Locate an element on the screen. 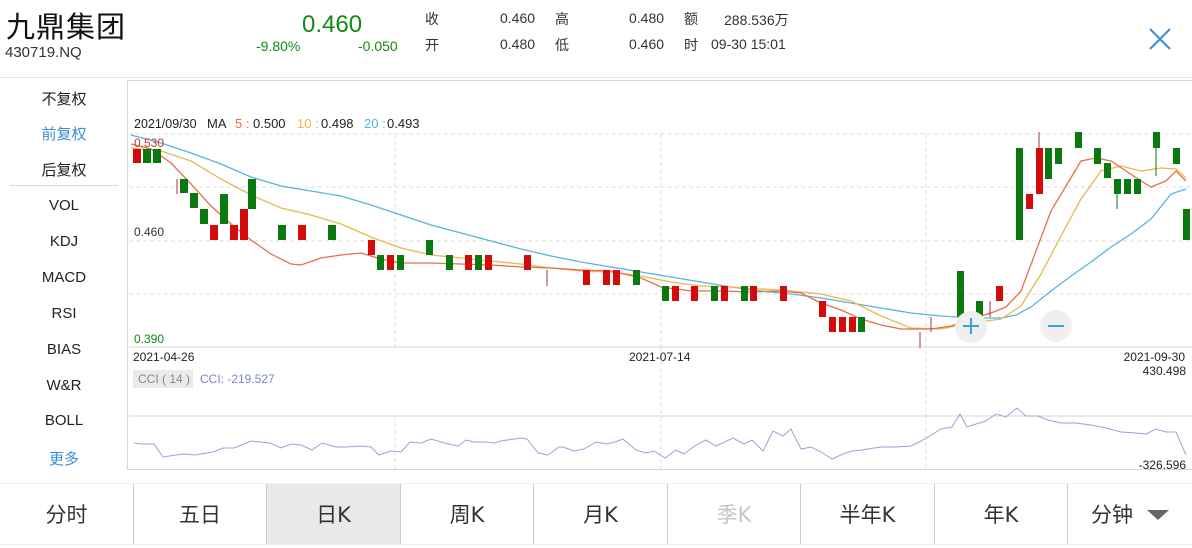  amount-value: 288.536万 is located at coordinates (756, 20).